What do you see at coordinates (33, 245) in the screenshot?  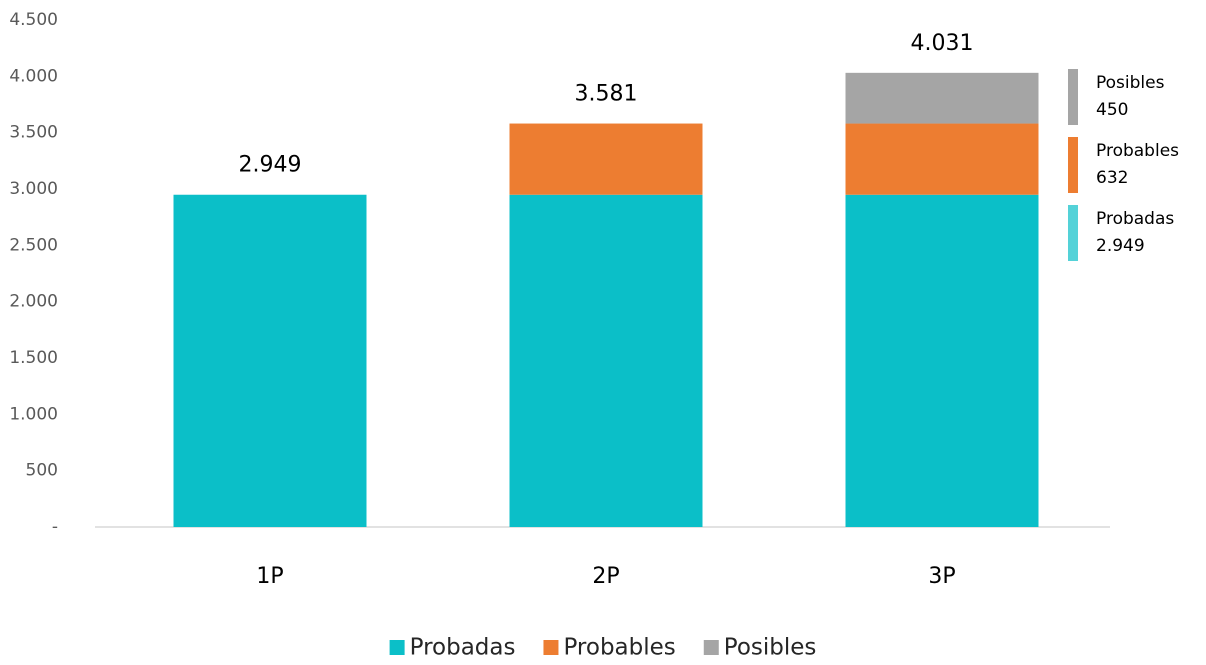 I see `y-tick-label: 2.500` at bounding box center [33, 245].